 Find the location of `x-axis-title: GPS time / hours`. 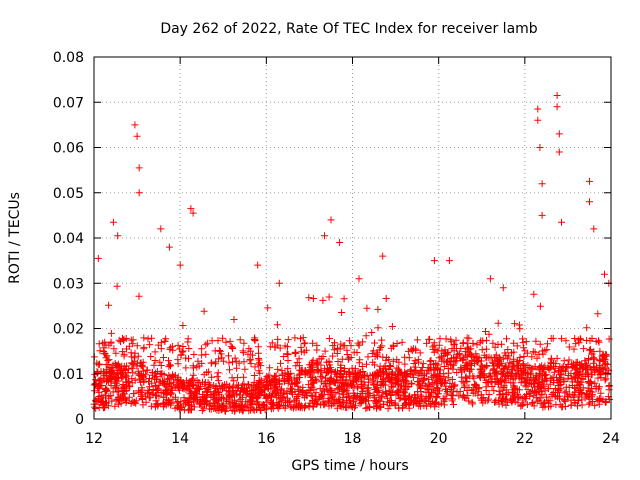

x-axis-title: GPS time / hours is located at coordinates (349, 466).